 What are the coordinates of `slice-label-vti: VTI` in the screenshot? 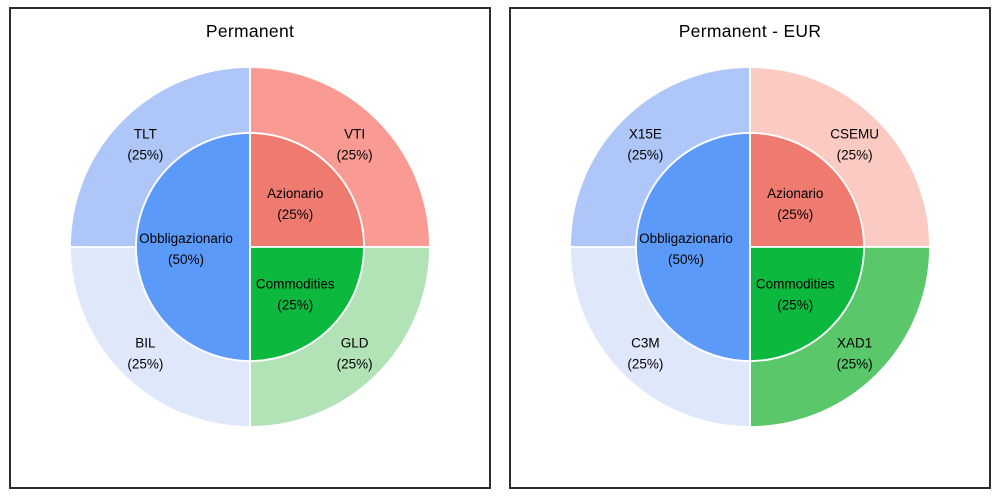 It's located at (354, 133).